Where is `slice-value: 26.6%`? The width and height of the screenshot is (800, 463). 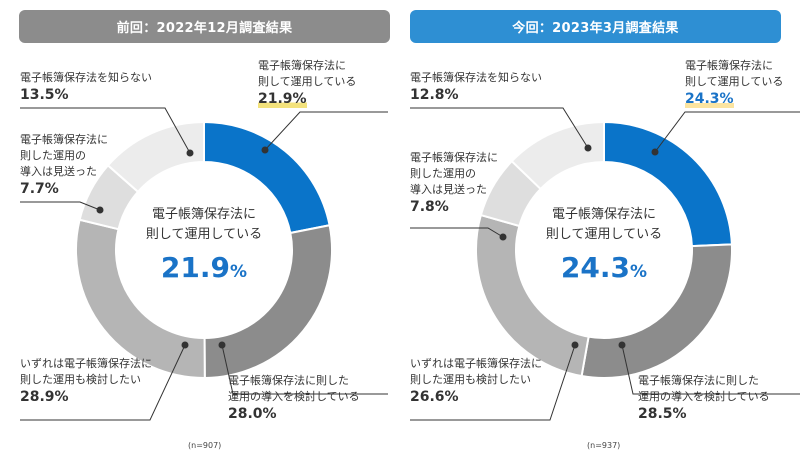 slice-value: 26.6% is located at coordinates (434, 397).